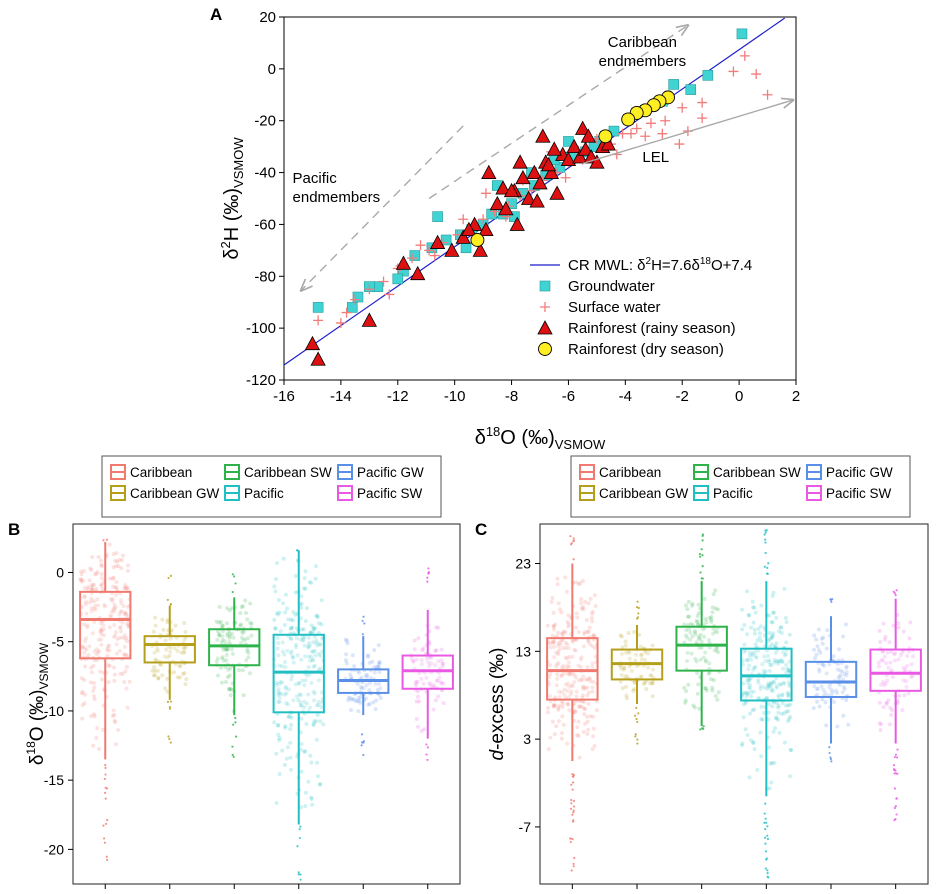  Describe the element at coordinates (568, 396) in the screenshot. I see `x-tick-label-a: -6` at that location.